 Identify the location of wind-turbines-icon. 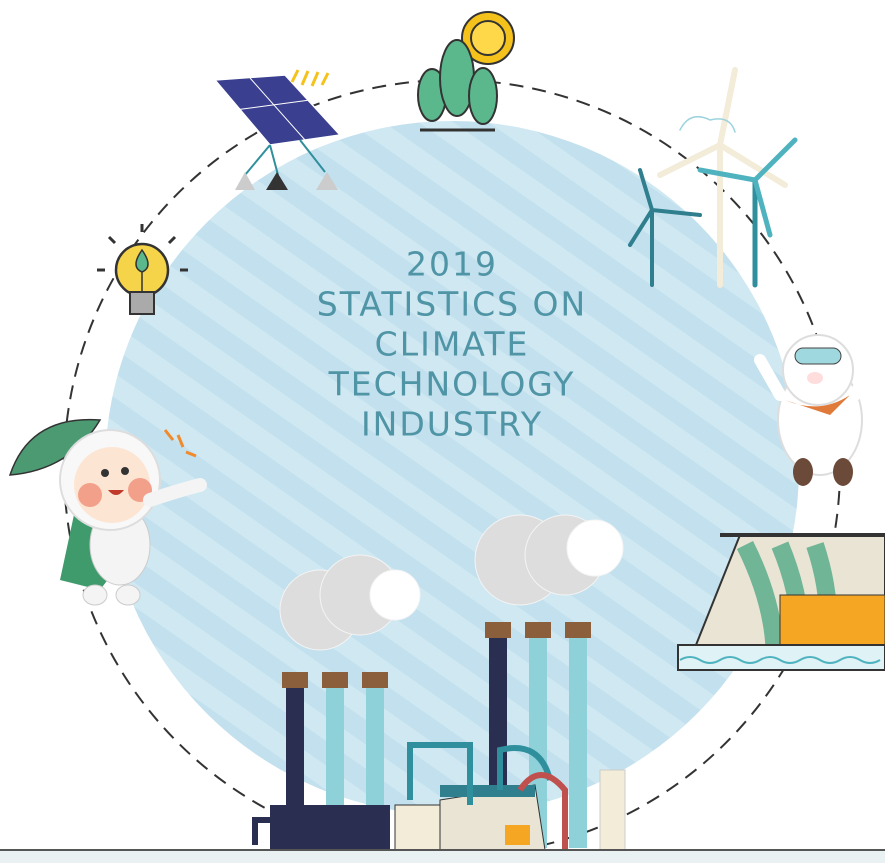
(713, 177).